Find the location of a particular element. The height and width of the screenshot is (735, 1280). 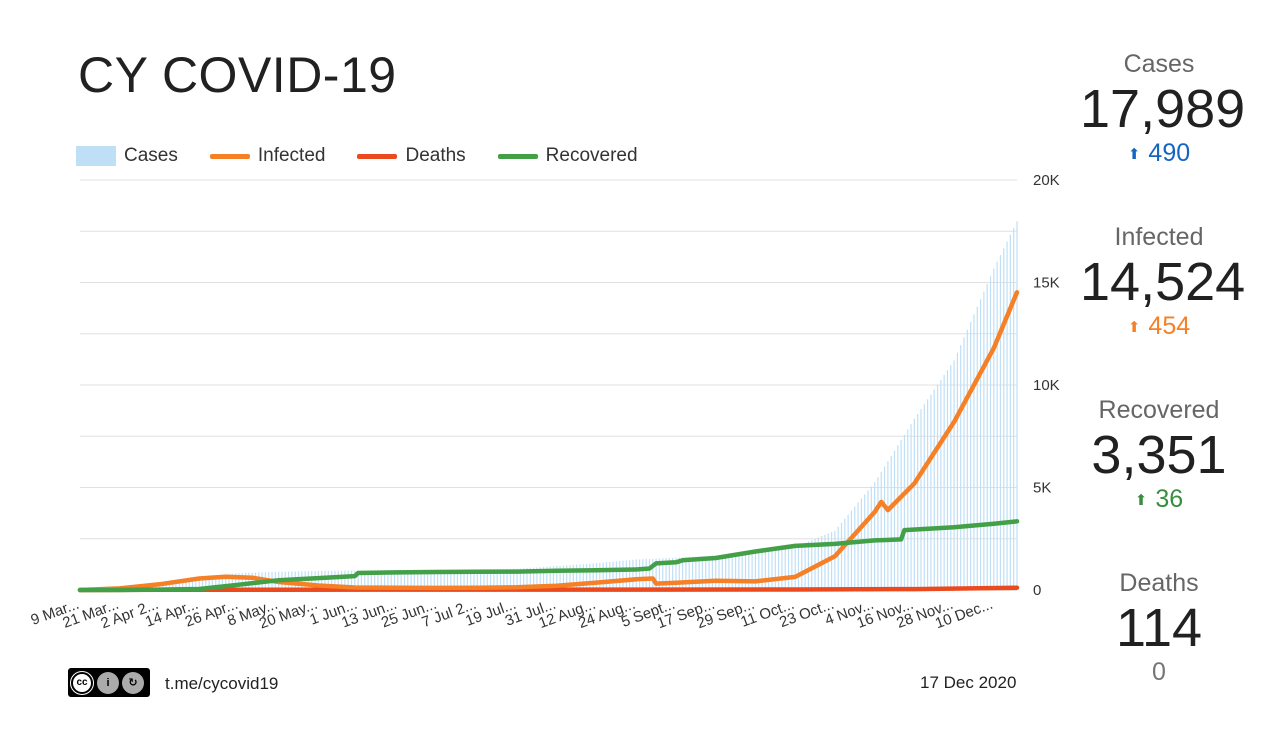

cc-license-badge: cc i ↻ is located at coordinates (109, 682).